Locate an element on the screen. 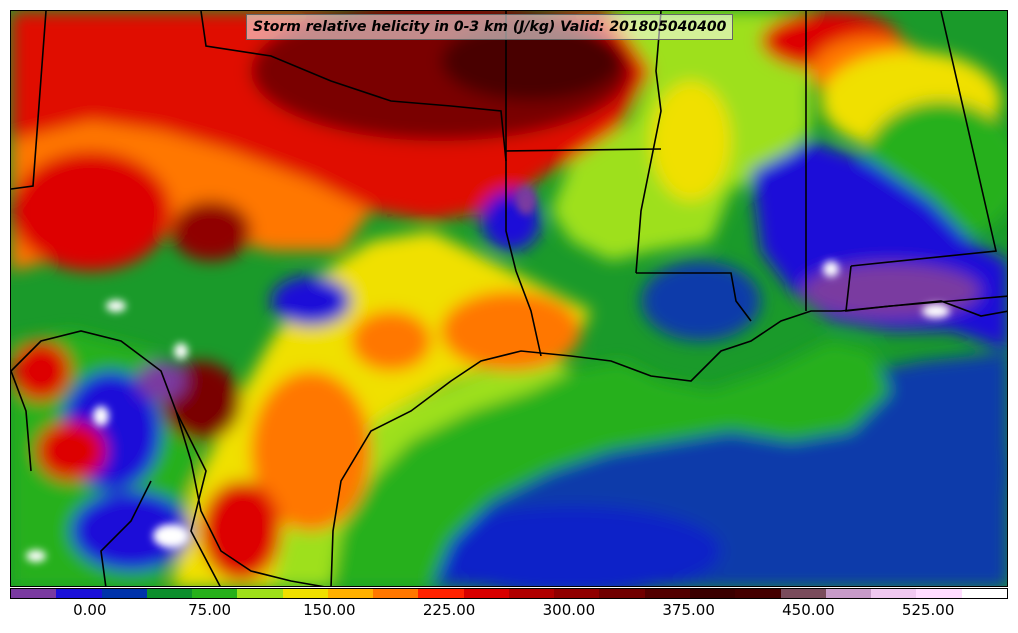 The image size is (1018, 633). colorbar-tick-label: 225.00 is located at coordinates (449, 610).